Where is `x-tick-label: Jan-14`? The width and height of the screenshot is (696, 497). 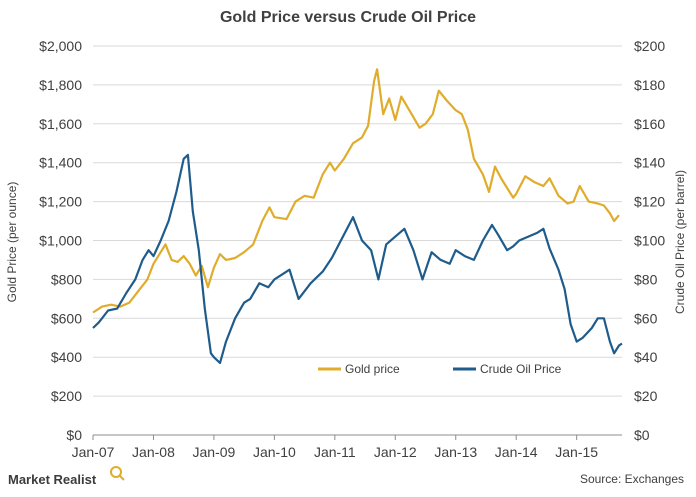 x-tick-label: Jan-14 is located at coordinates (516, 452).